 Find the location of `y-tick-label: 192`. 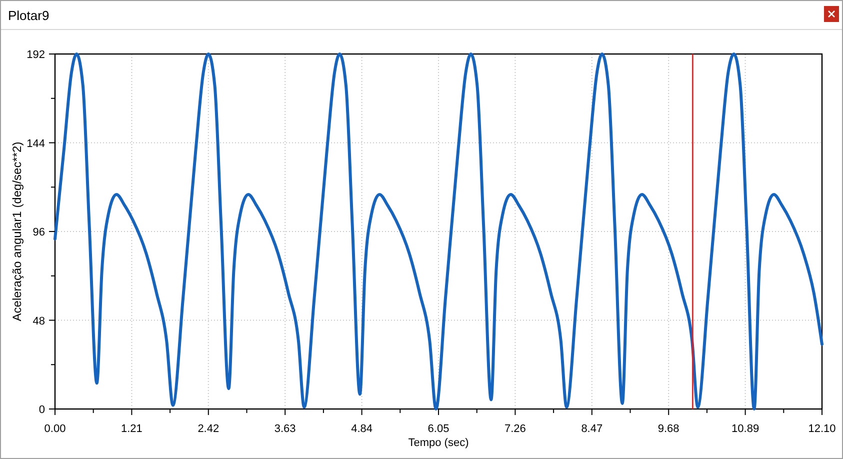

y-tick-label: 192 is located at coordinates (35, 55).